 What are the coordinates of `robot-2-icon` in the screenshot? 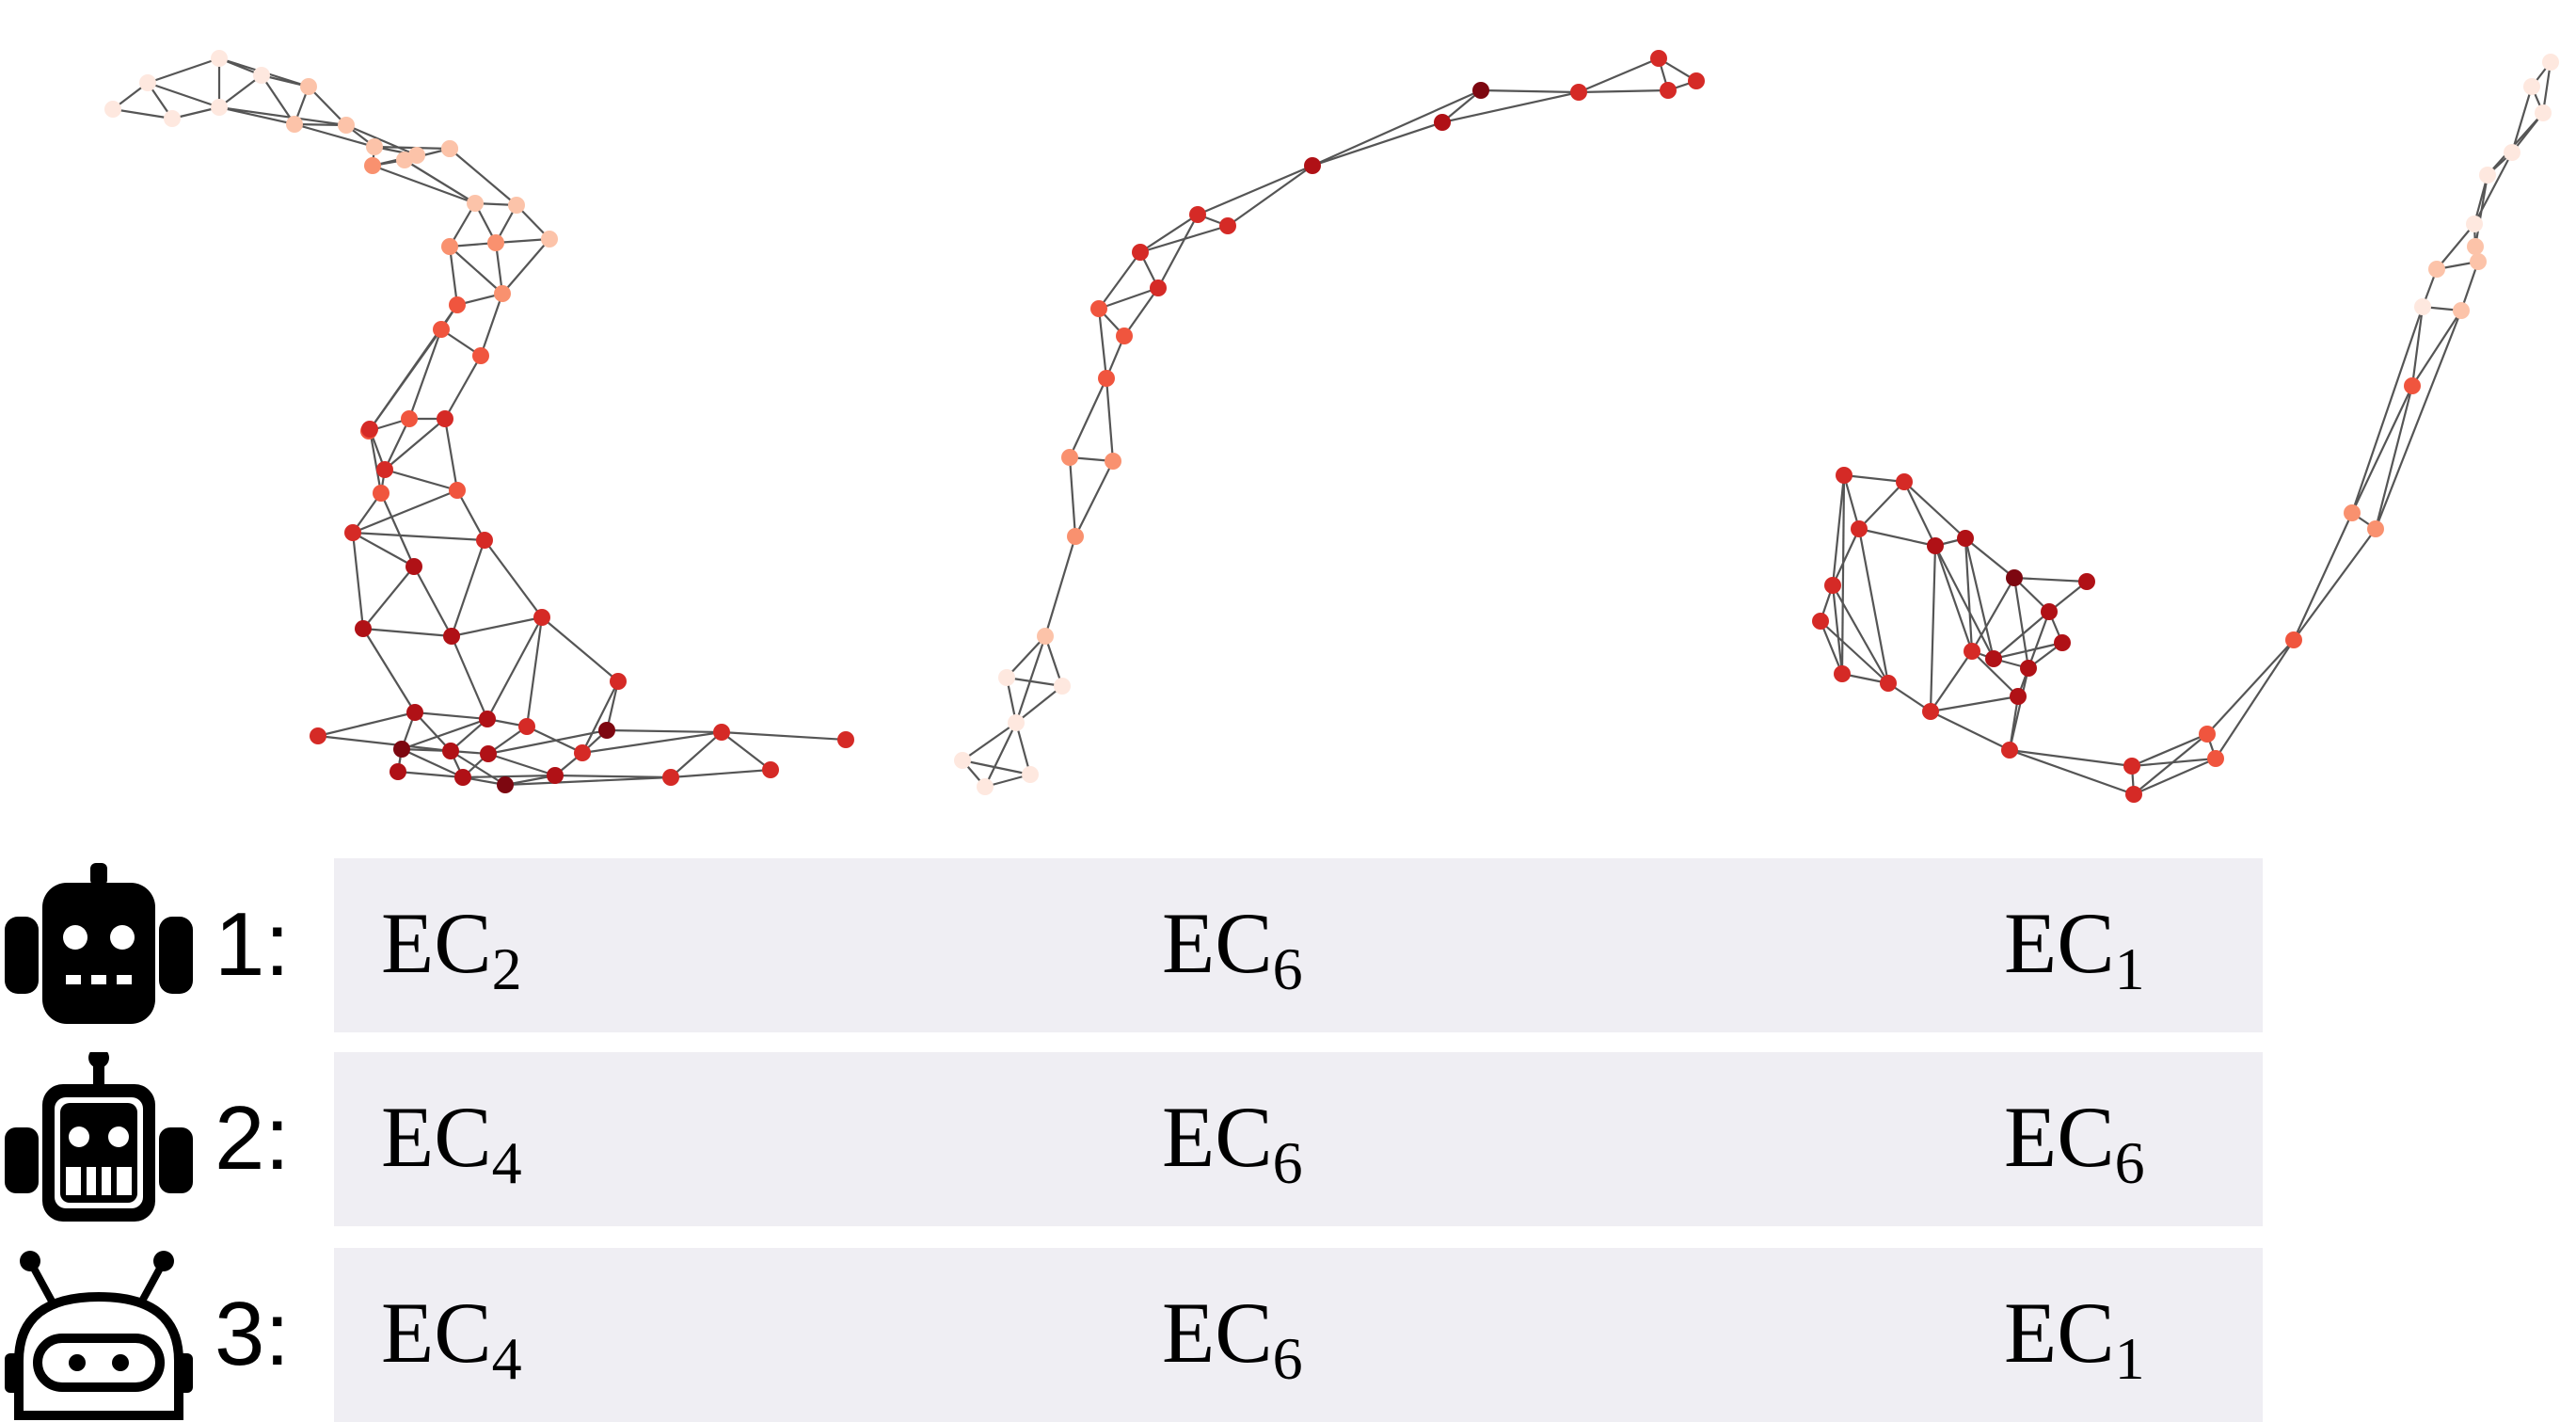 It's located at (99, 1137).